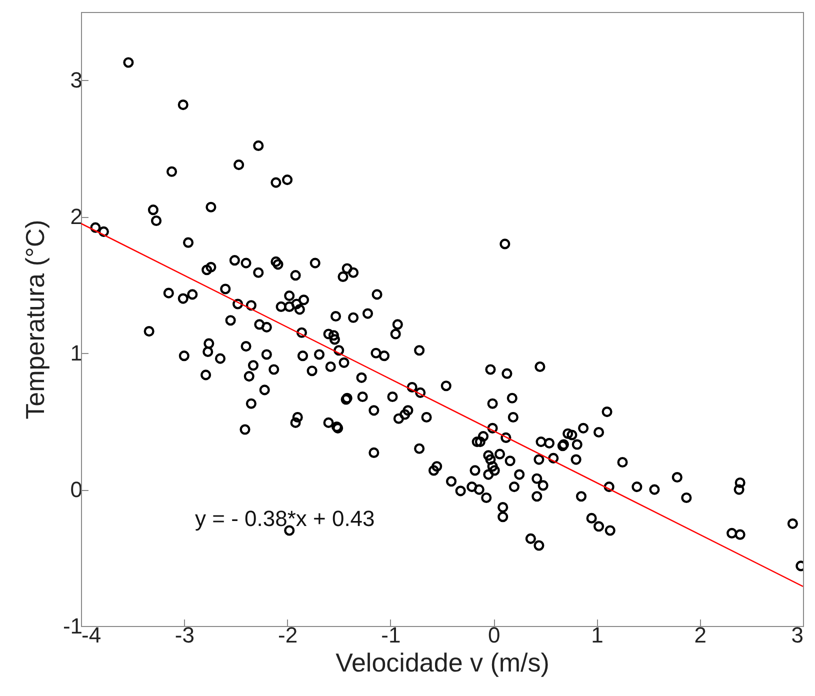 This screenshot has width=815, height=696. What do you see at coordinates (597, 635) in the screenshot?
I see `x-tick-label: 1` at bounding box center [597, 635].